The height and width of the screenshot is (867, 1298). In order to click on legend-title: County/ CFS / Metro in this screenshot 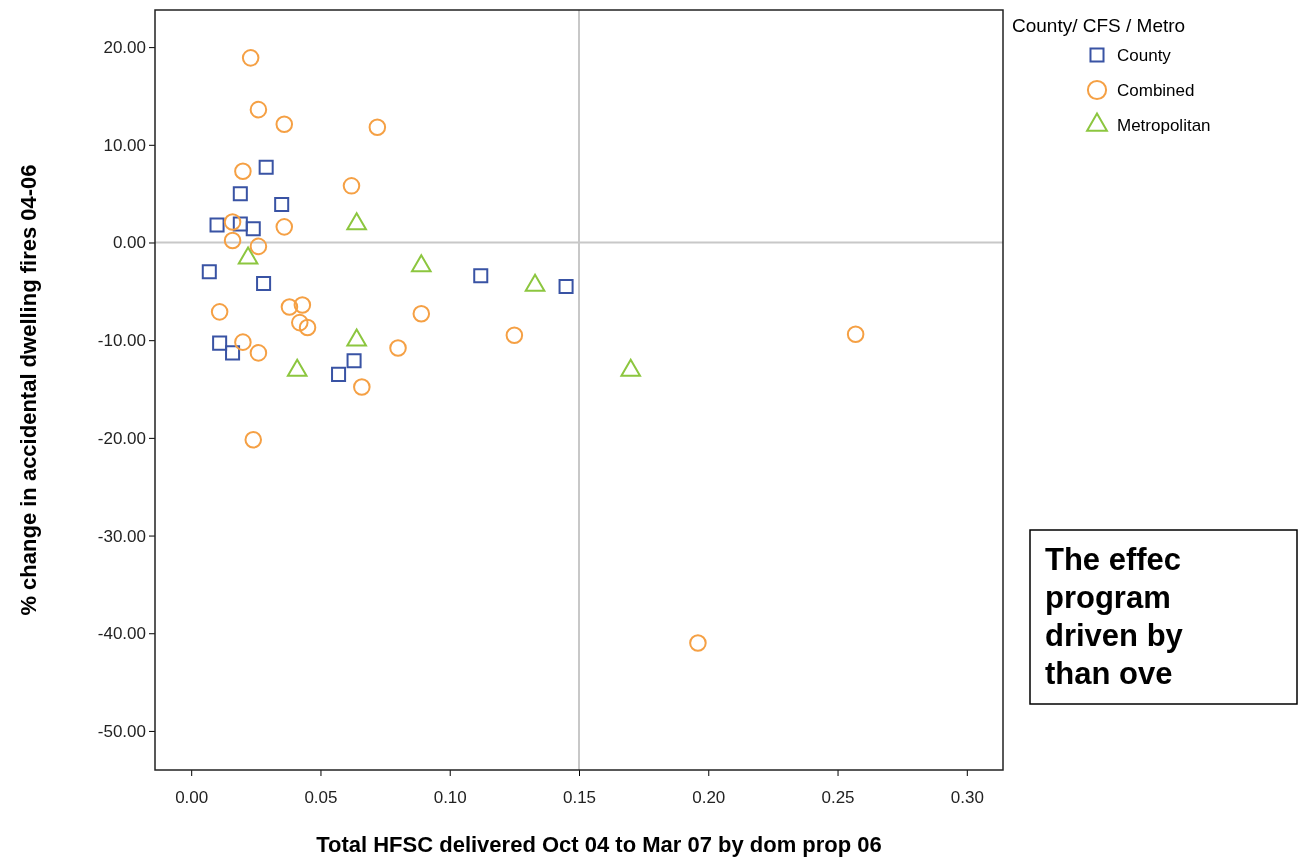, I will do `click(1099, 25)`.